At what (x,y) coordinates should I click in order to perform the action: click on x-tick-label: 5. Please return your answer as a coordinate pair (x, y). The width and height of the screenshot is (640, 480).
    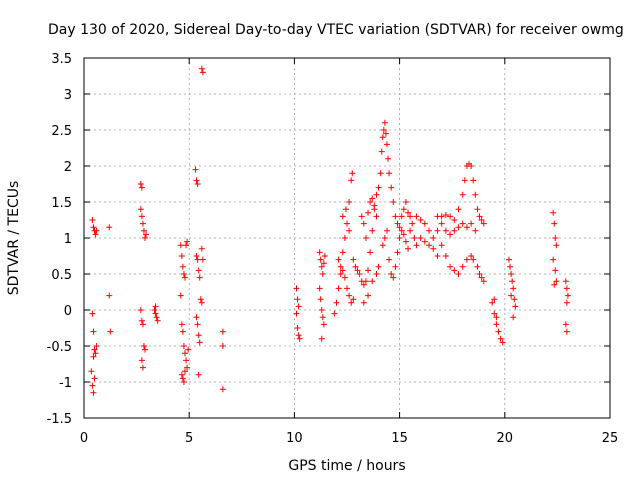
    Looking at the image, I should click on (189, 438).